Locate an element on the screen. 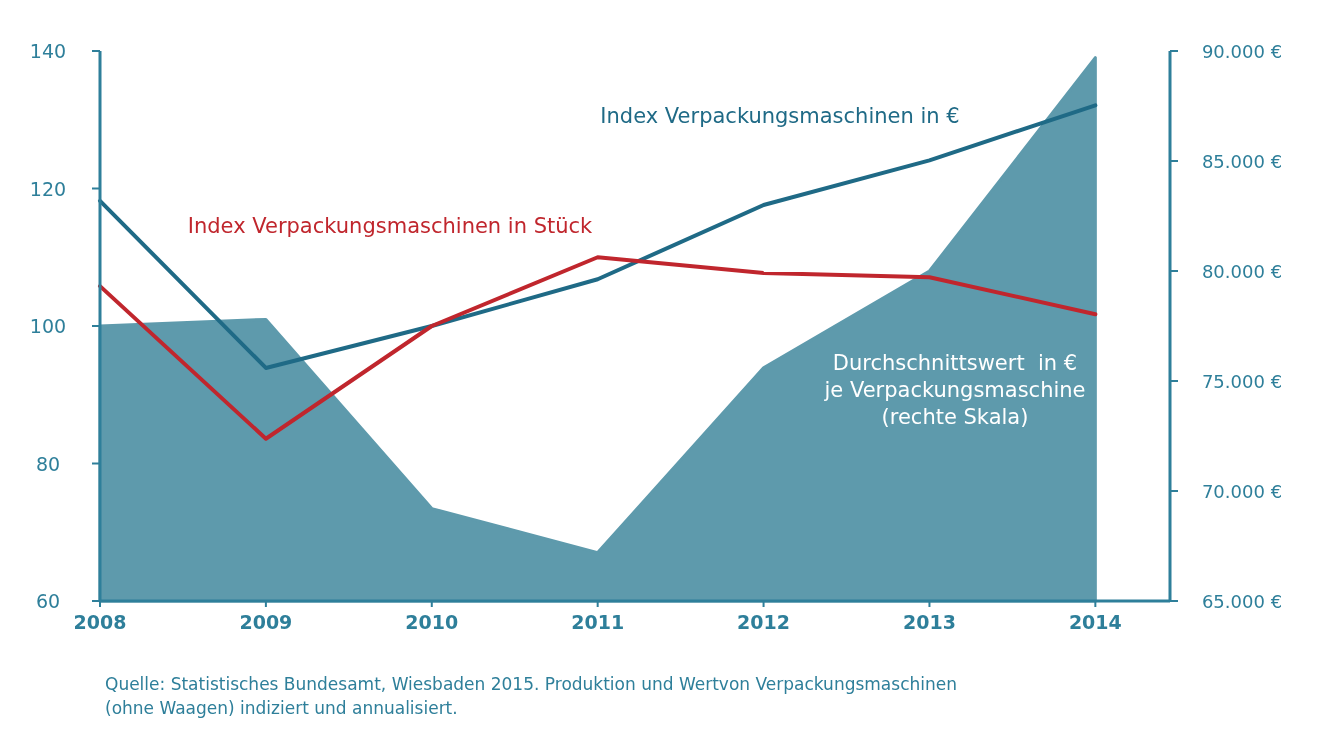 The image size is (1320, 742). x-tick-label: 2013 is located at coordinates (929, 622).